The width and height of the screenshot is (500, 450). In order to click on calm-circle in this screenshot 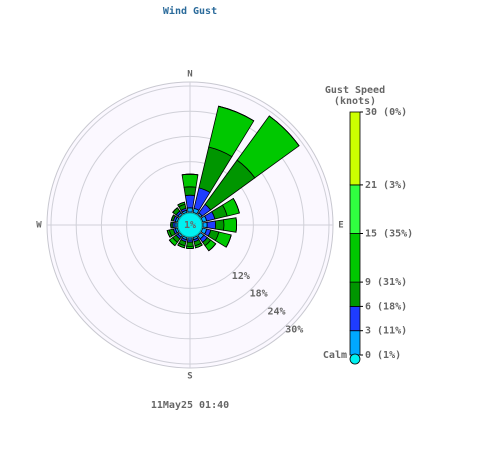, I will do `click(190, 225)`.